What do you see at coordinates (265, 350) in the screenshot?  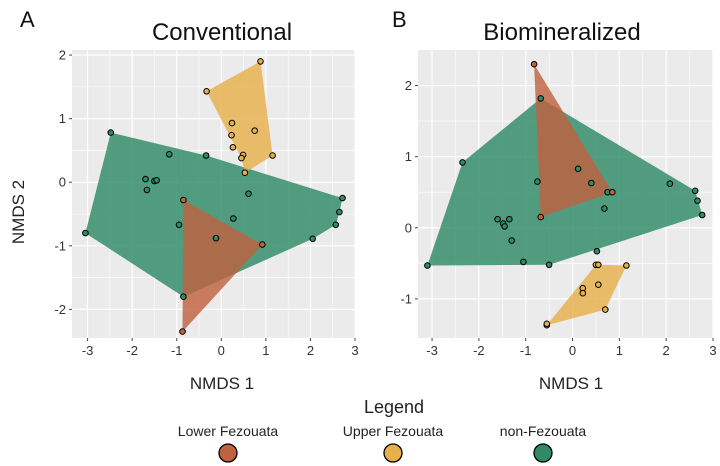 I see `panel-a-xtick-label: 1` at bounding box center [265, 350].